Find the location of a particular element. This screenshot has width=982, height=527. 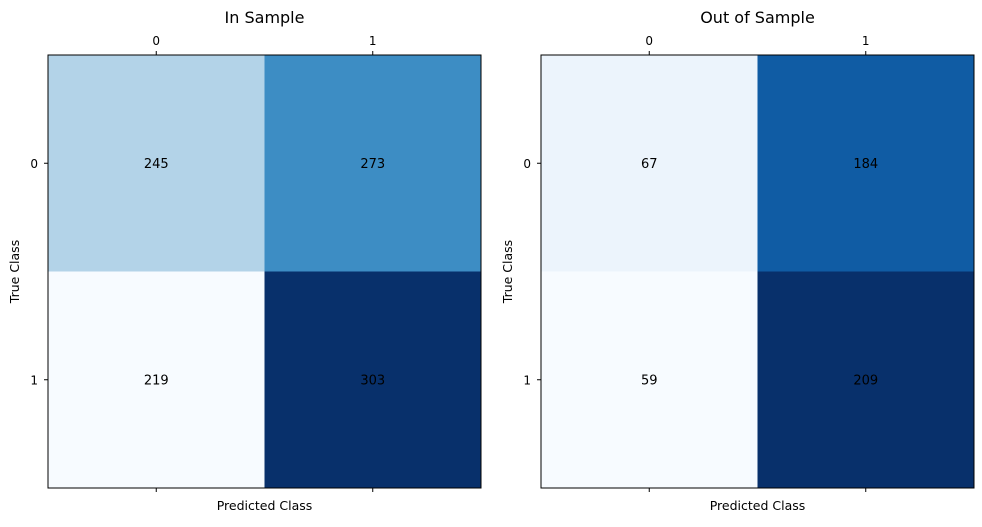

cell-value-label: 184 is located at coordinates (865, 164).